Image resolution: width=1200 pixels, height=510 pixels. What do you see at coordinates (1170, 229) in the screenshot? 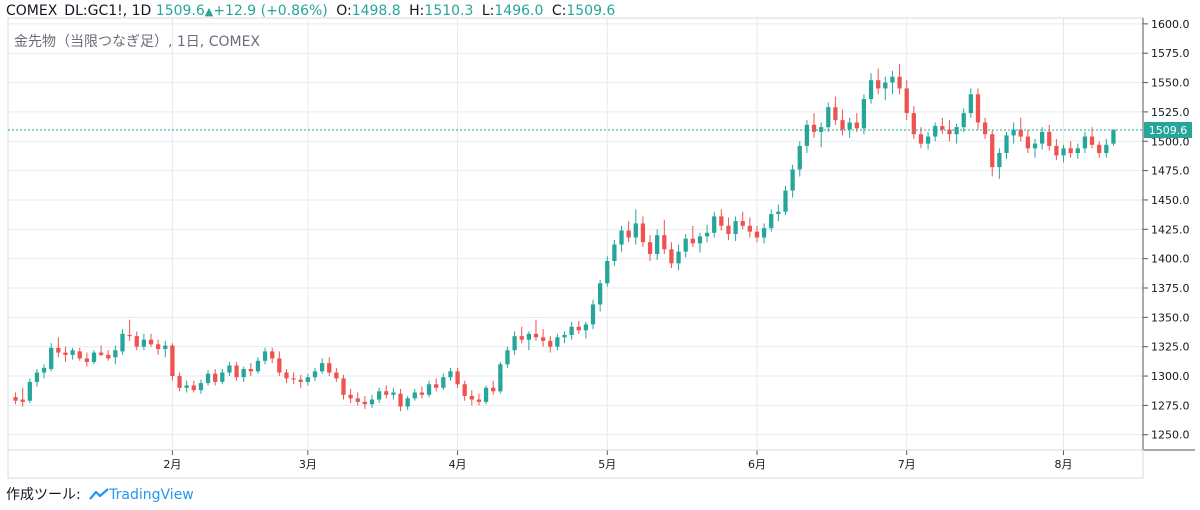
I see `y-tick-label: 1425.0` at bounding box center [1170, 229].